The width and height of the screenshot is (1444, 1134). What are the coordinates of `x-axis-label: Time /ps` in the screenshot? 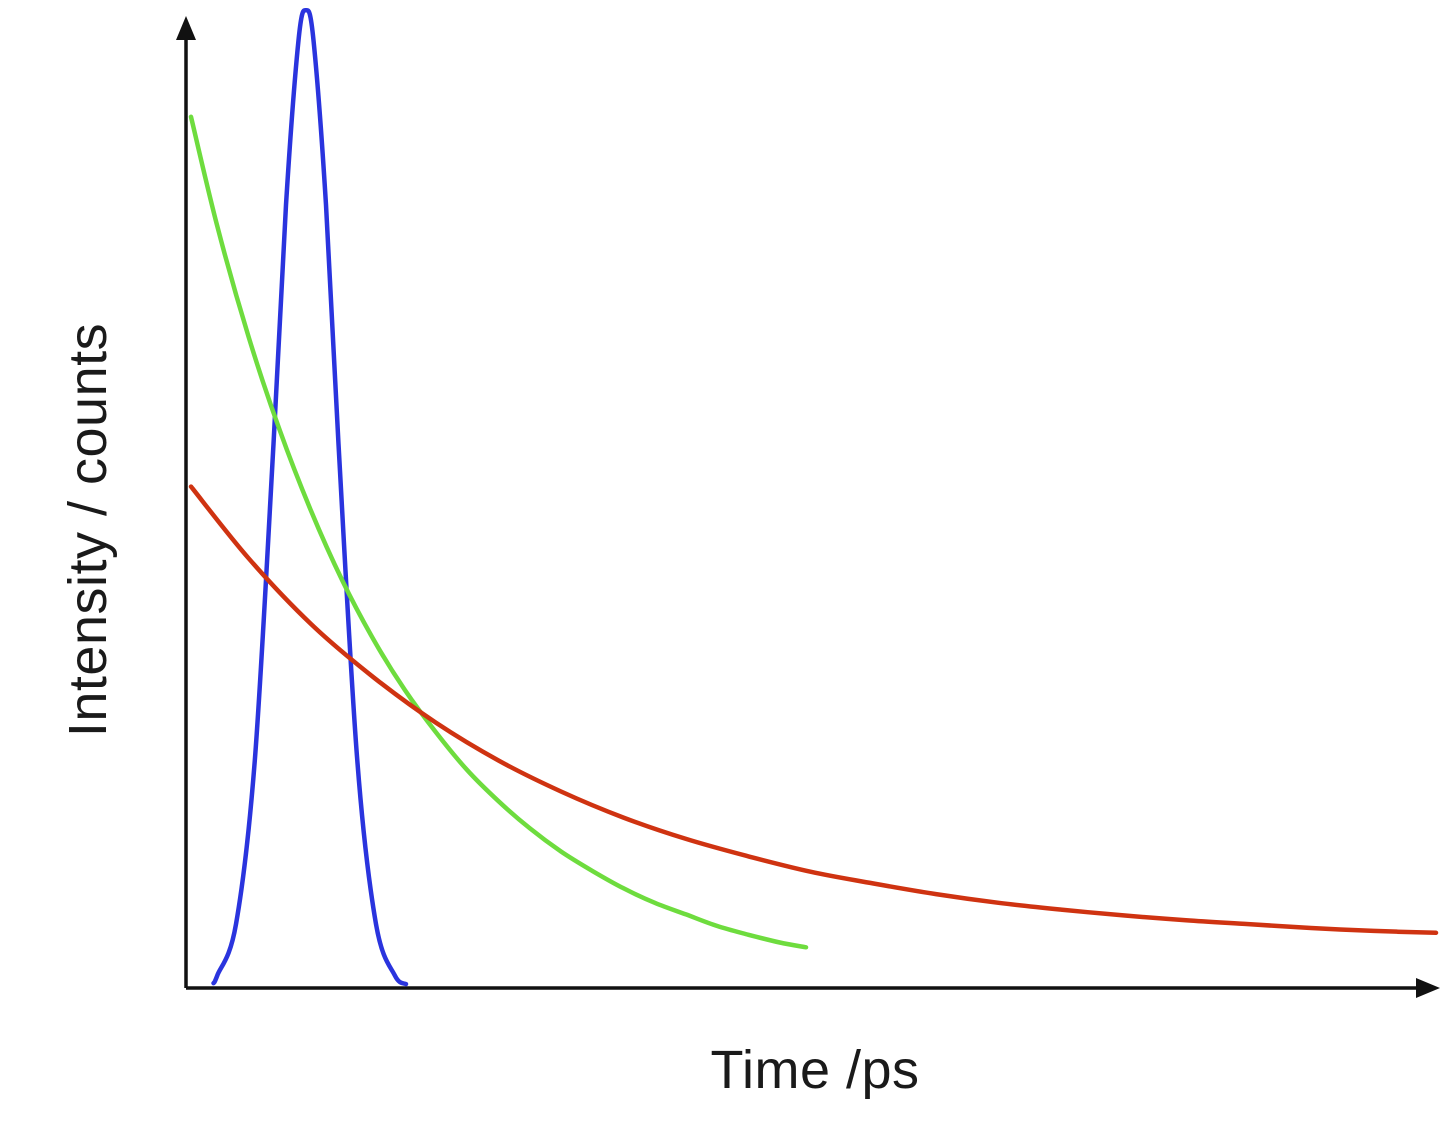 It's located at (815, 1070).